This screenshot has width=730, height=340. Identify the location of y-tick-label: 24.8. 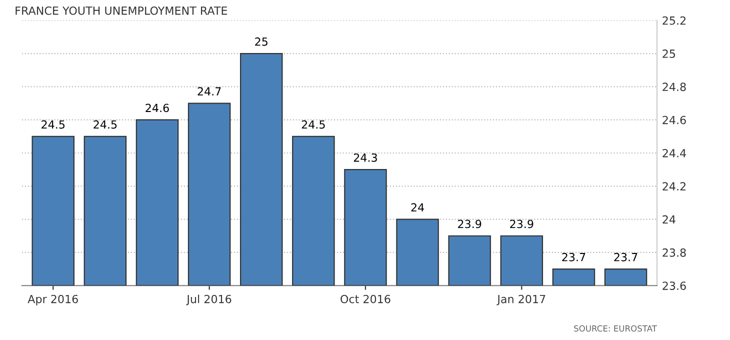
(674, 87).